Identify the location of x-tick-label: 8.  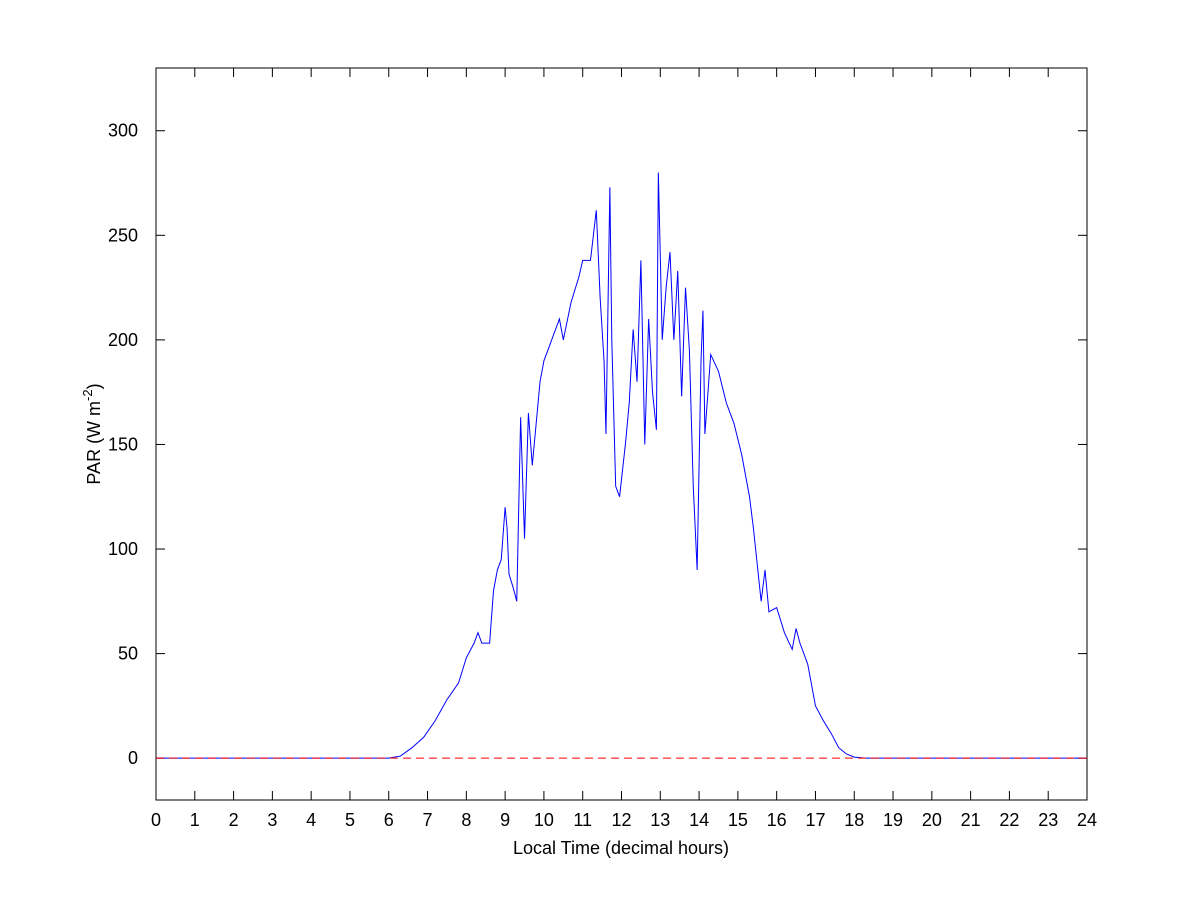
(466, 820).